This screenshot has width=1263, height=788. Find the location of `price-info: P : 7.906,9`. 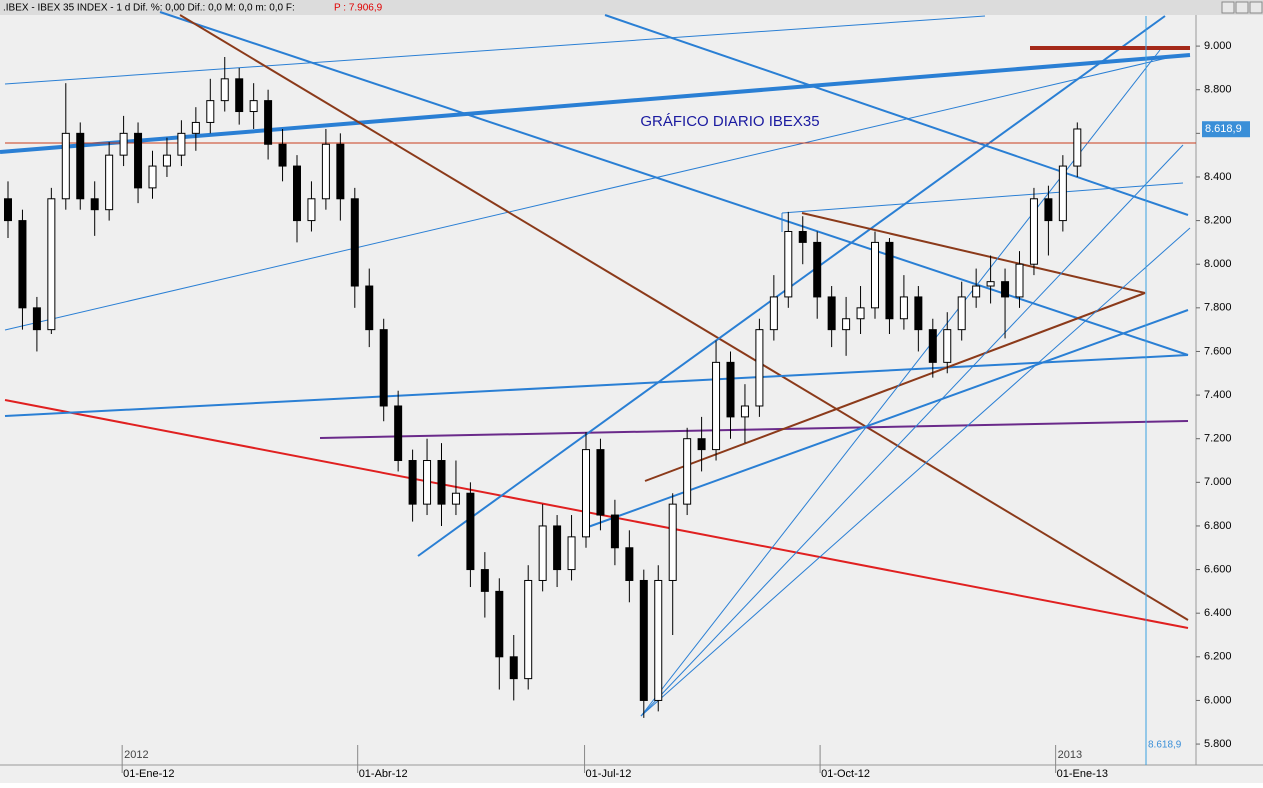

price-info: P : 7.906,9 is located at coordinates (358, 8).